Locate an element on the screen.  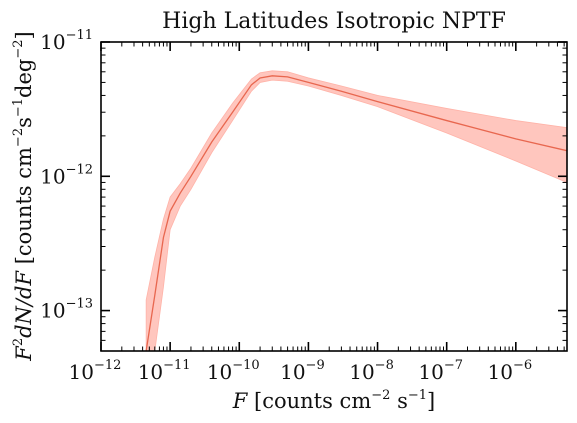
x-tick-label: 10⁻¹⁰ is located at coordinates (233, 371).